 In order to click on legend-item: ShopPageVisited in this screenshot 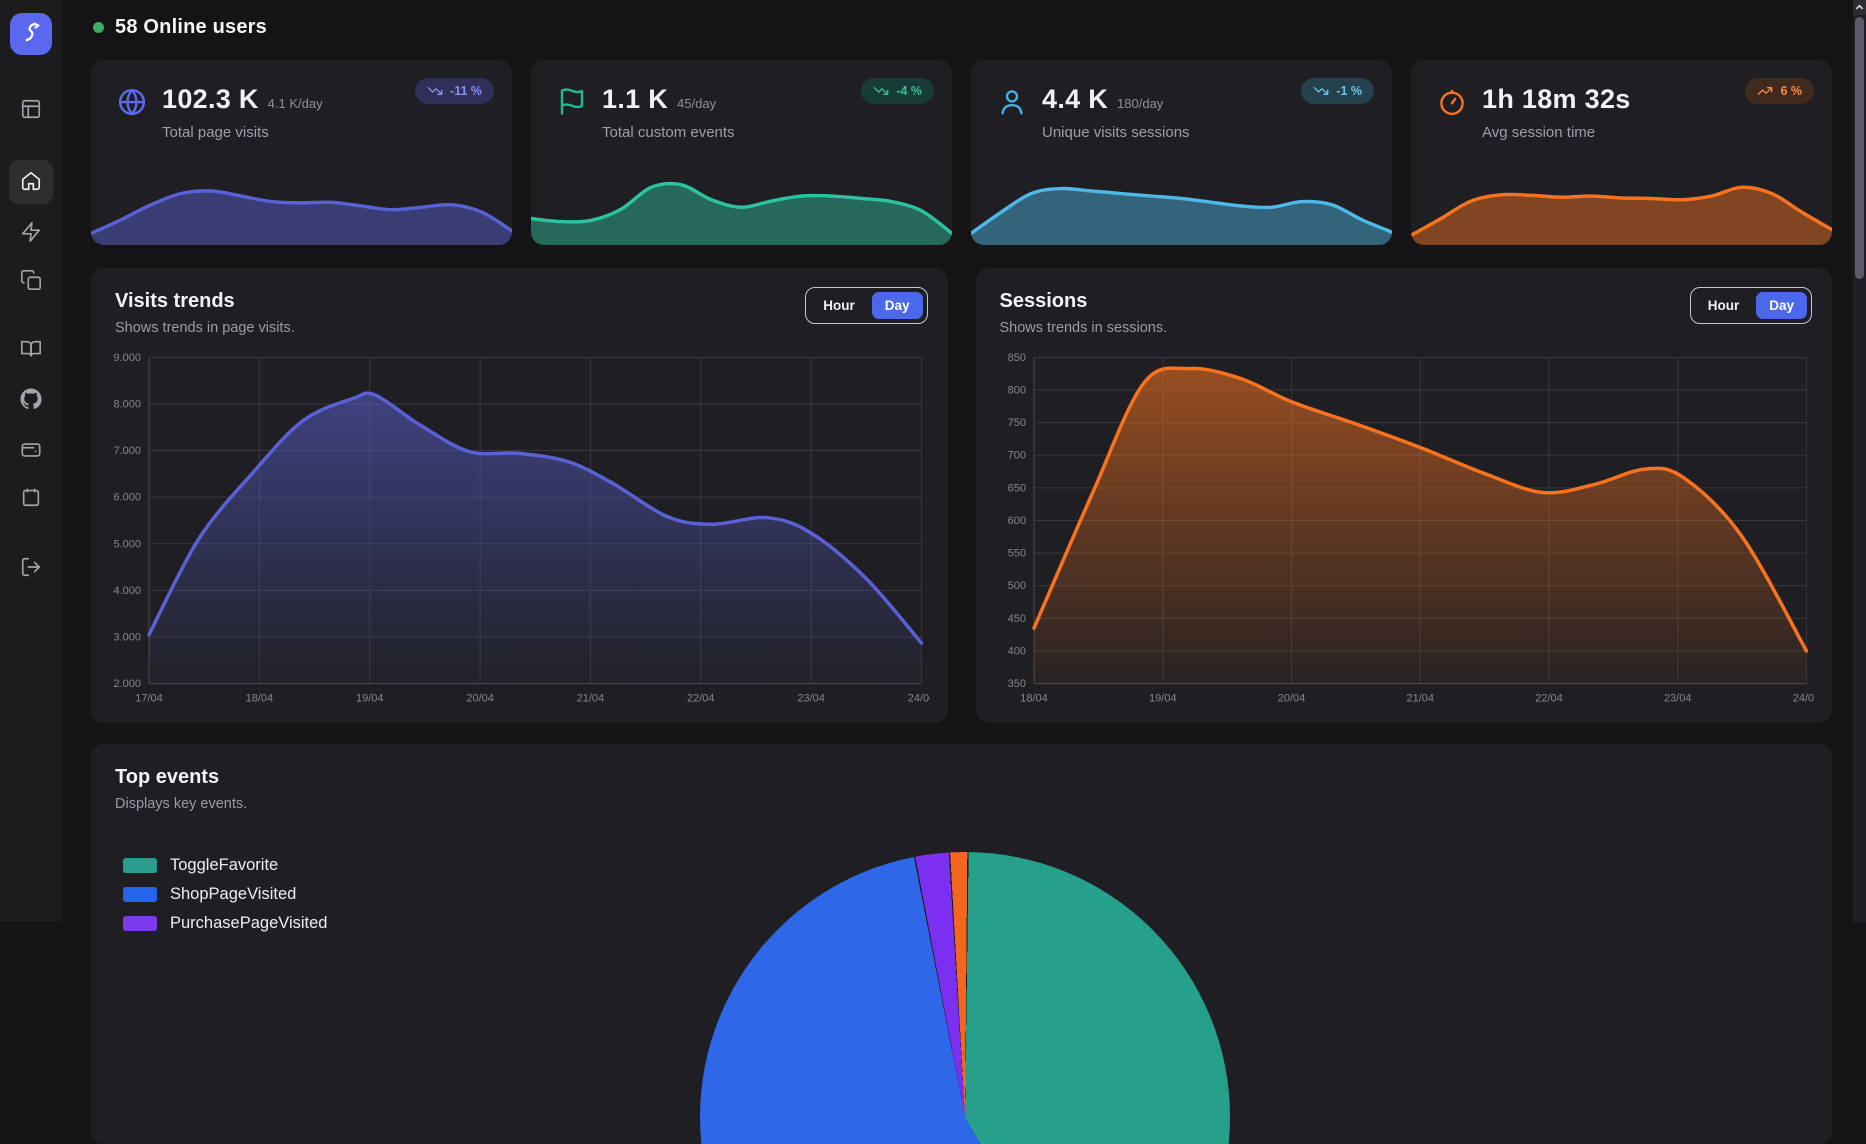, I will do `click(225, 894)`.